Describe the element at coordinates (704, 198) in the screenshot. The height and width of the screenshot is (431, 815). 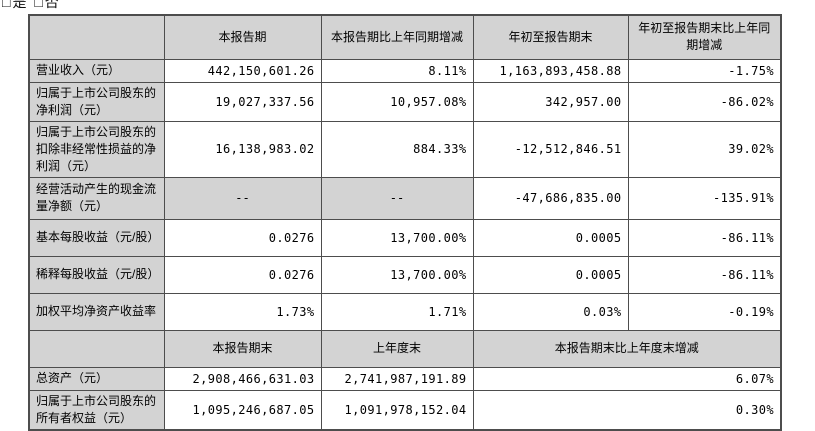
I see `table-cell: -135.91%` at that location.